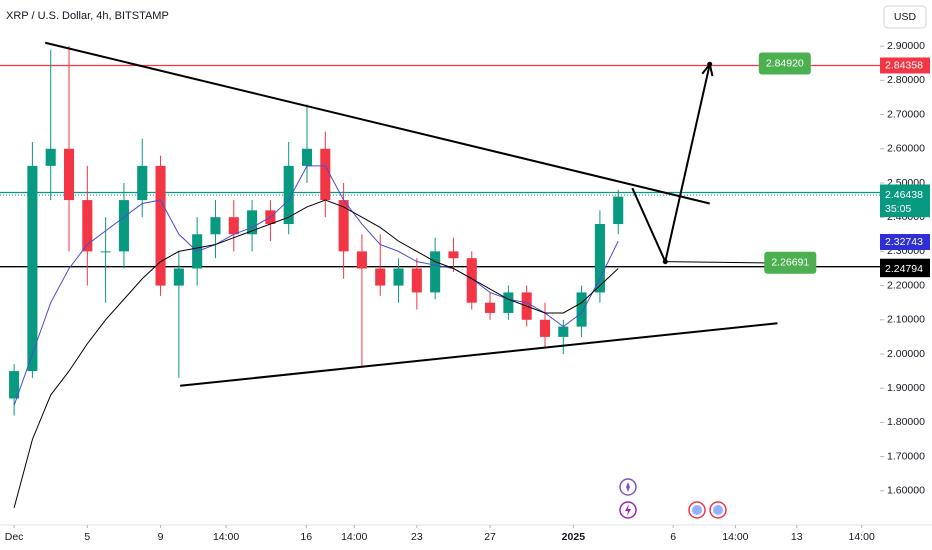 The width and height of the screenshot is (932, 550). I want to click on y-tick-label: 2.90000, so click(906, 46).